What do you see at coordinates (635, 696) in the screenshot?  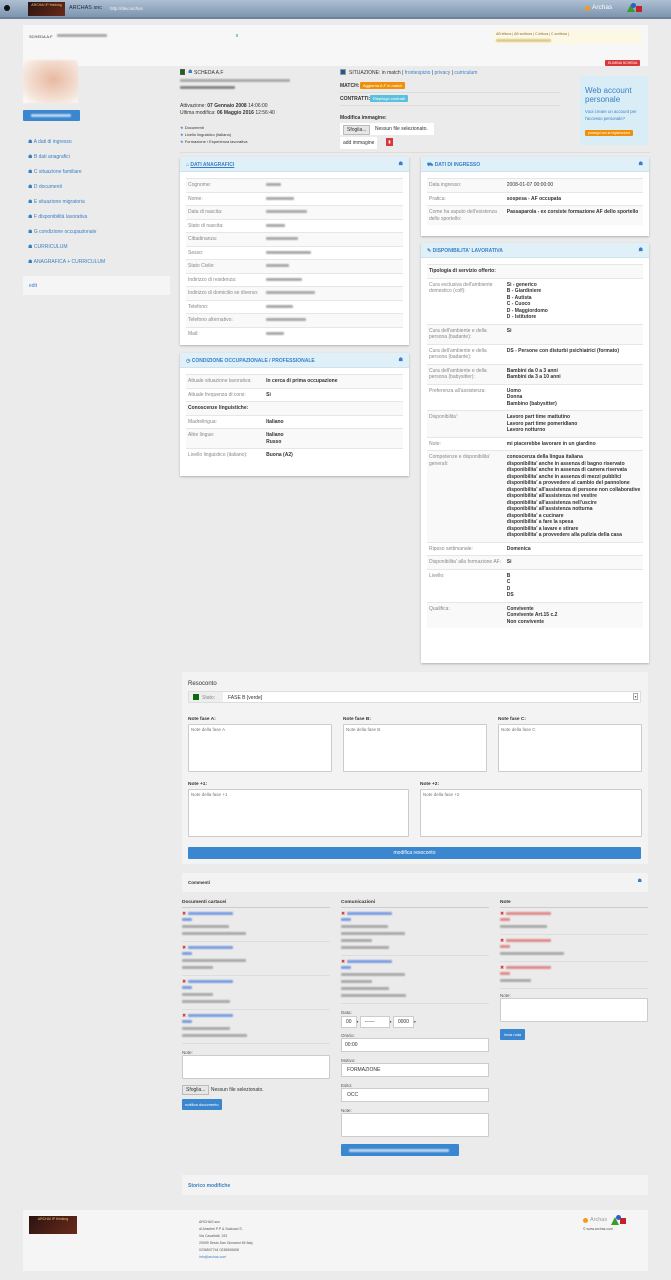 I see `chevron-down-icon: ▾` at bounding box center [635, 696].